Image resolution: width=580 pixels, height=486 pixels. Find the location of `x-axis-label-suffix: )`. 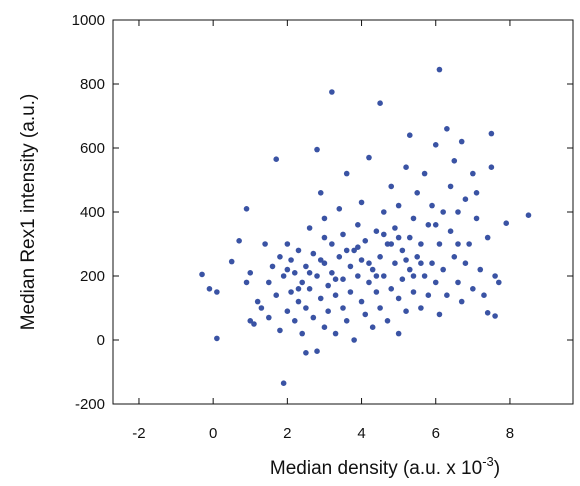

x-axis-label-suffix: ) is located at coordinates (497, 468).